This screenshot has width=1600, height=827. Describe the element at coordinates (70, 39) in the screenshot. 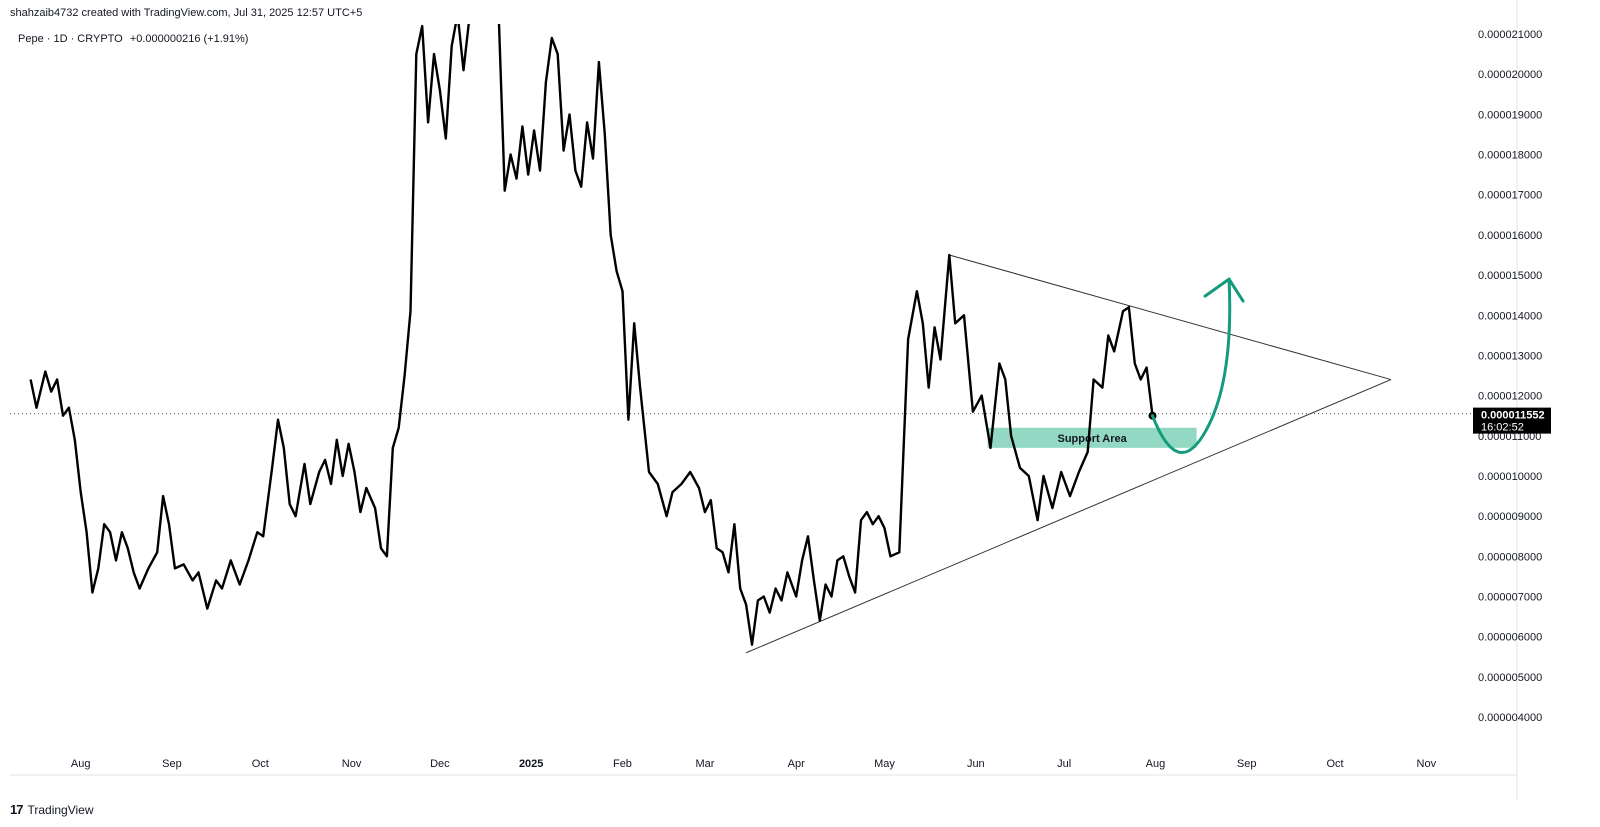

I see `symbol-label: Pepe · 1D · CRYPTO` at that location.